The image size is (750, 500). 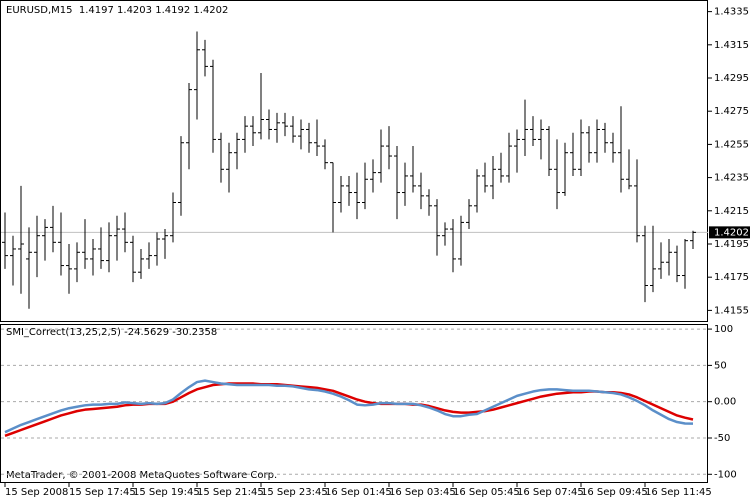 I want to click on x-tick-label: 16 Sep 03:45, so click(x=422, y=492).